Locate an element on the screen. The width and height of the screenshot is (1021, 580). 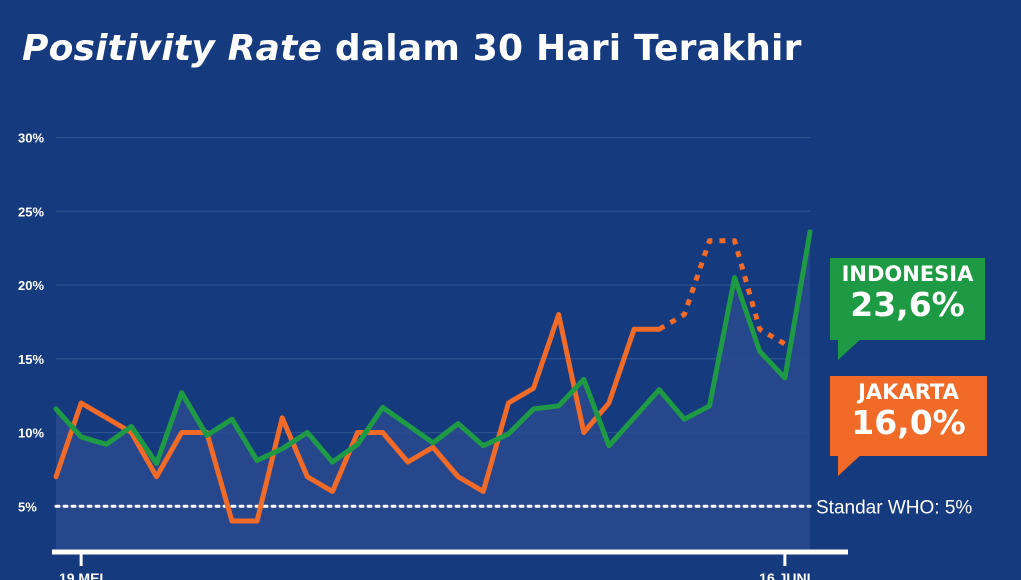
chart-title-rest: dalam 30 Hari Terakhir is located at coordinates (562, 48).